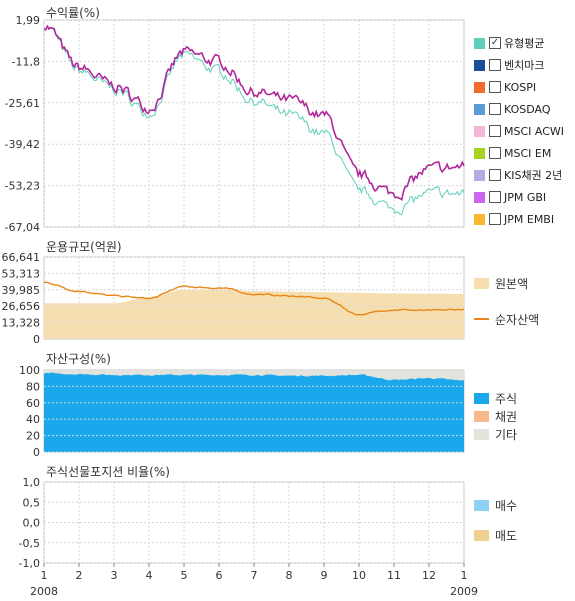 The height and width of the screenshot is (601, 575). What do you see at coordinates (289, 575) in the screenshot?
I see `x-tick-label: 8` at bounding box center [289, 575].